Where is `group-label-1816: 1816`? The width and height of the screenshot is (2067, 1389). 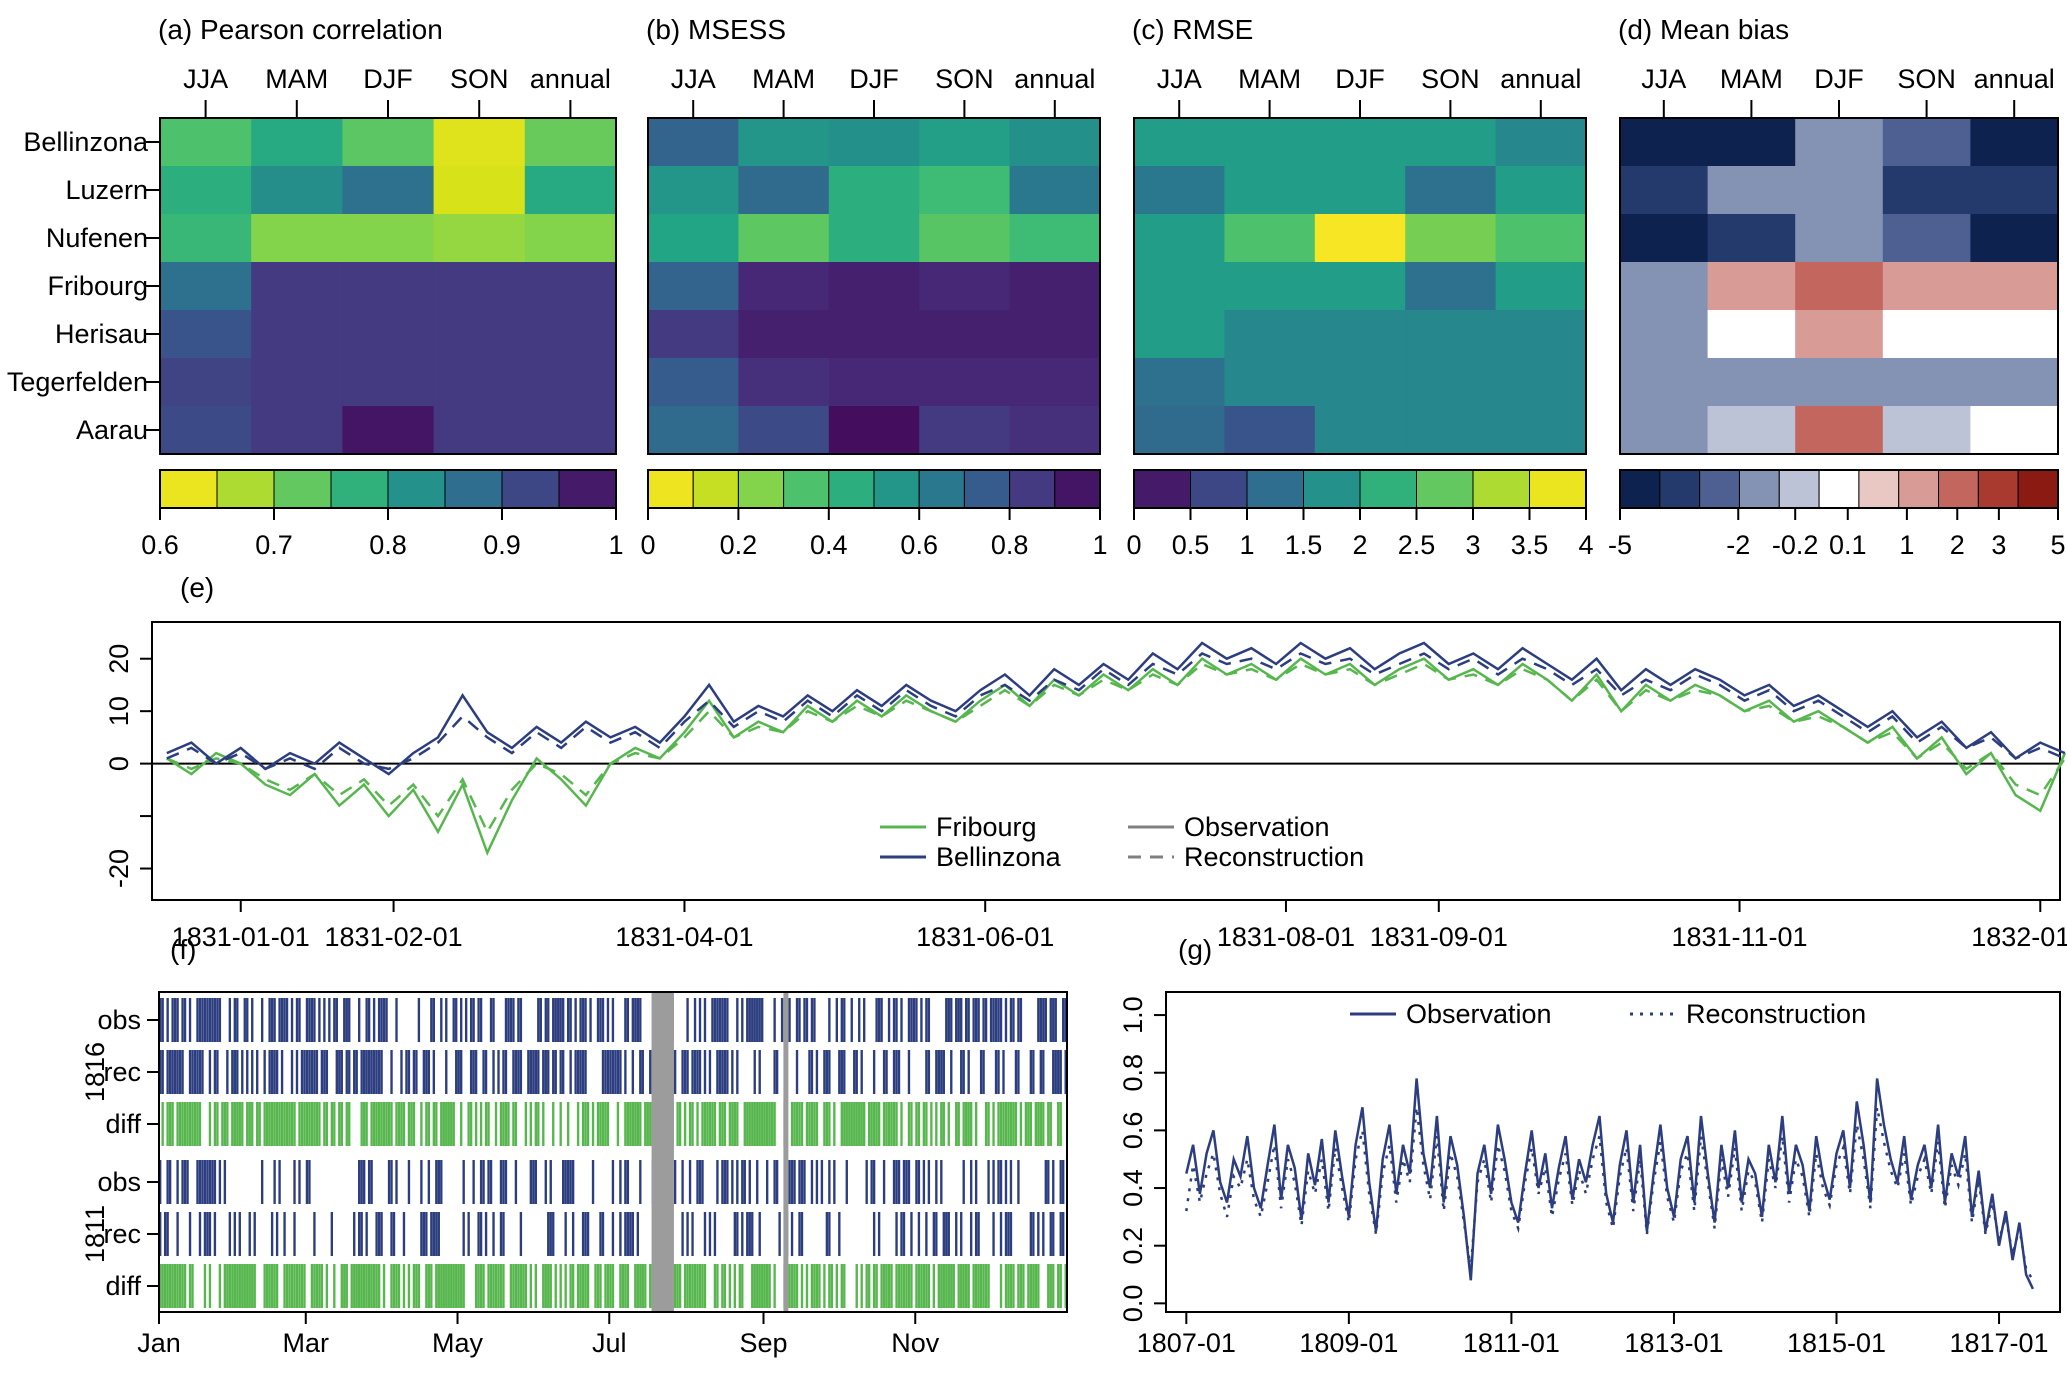 group-label-1816: 1816 is located at coordinates (95, 1072).